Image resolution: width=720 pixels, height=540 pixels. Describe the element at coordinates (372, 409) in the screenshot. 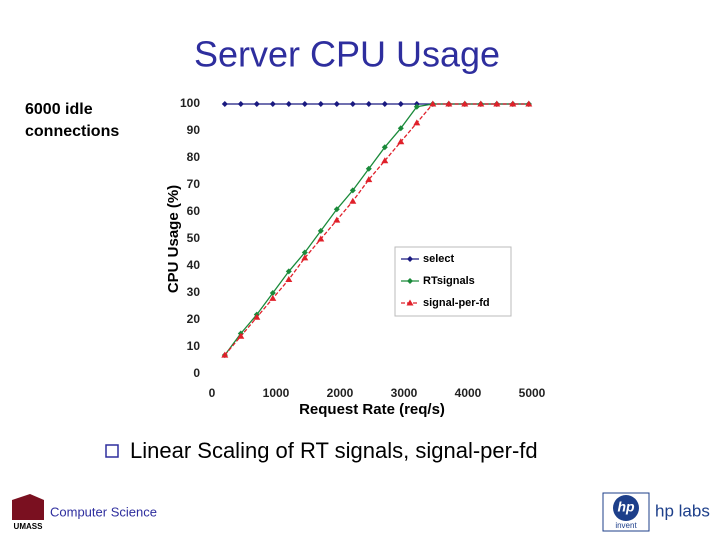

I see `x-axis-label: Request Rate (req/s)` at that location.